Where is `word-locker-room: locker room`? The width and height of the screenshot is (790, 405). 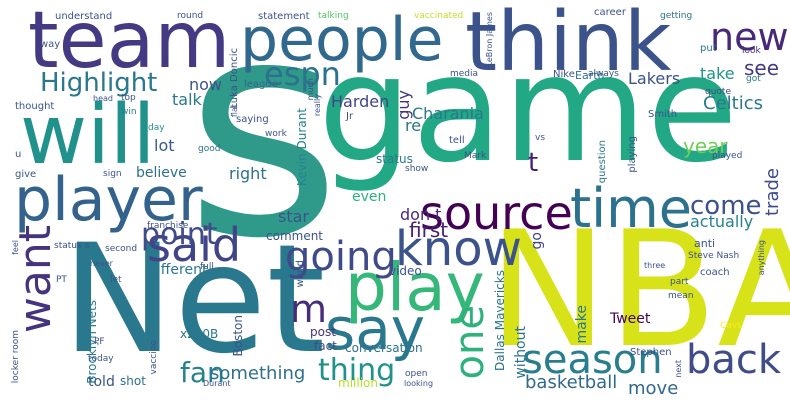 word-locker-room: locker room is located at coordinates (16, 357).